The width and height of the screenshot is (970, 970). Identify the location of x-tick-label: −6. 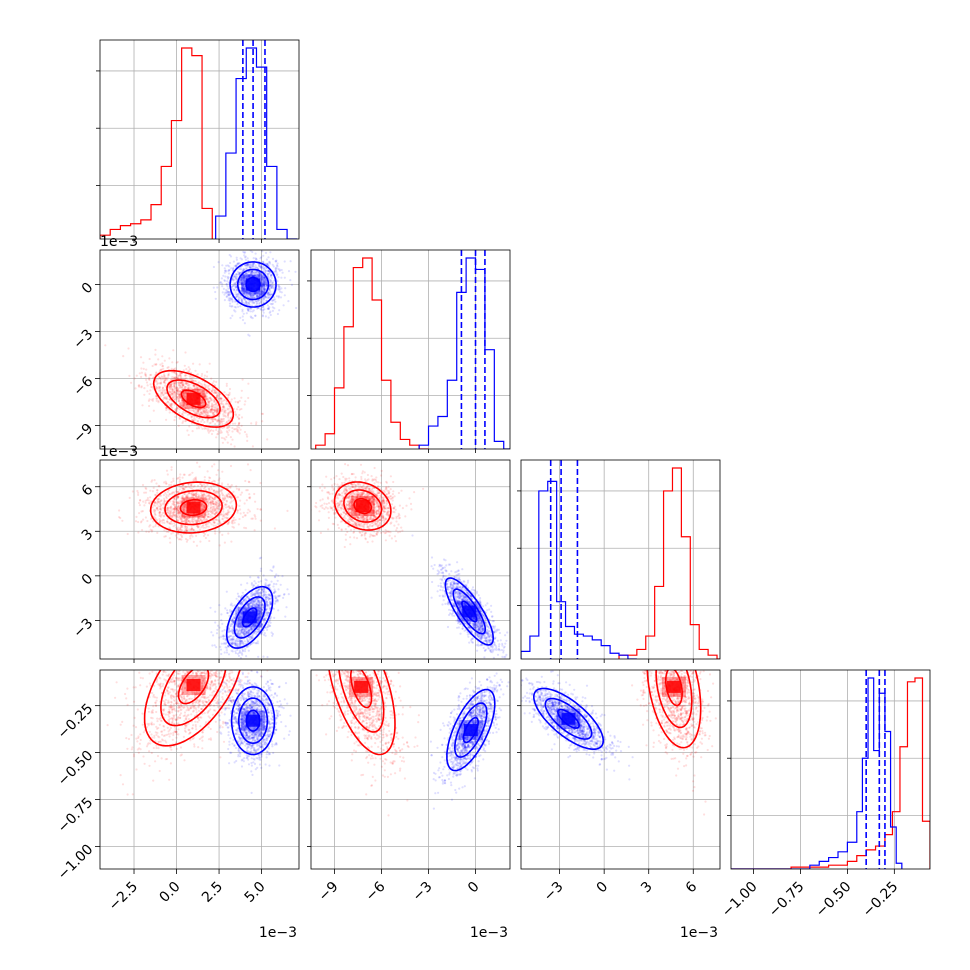
(376, 892).